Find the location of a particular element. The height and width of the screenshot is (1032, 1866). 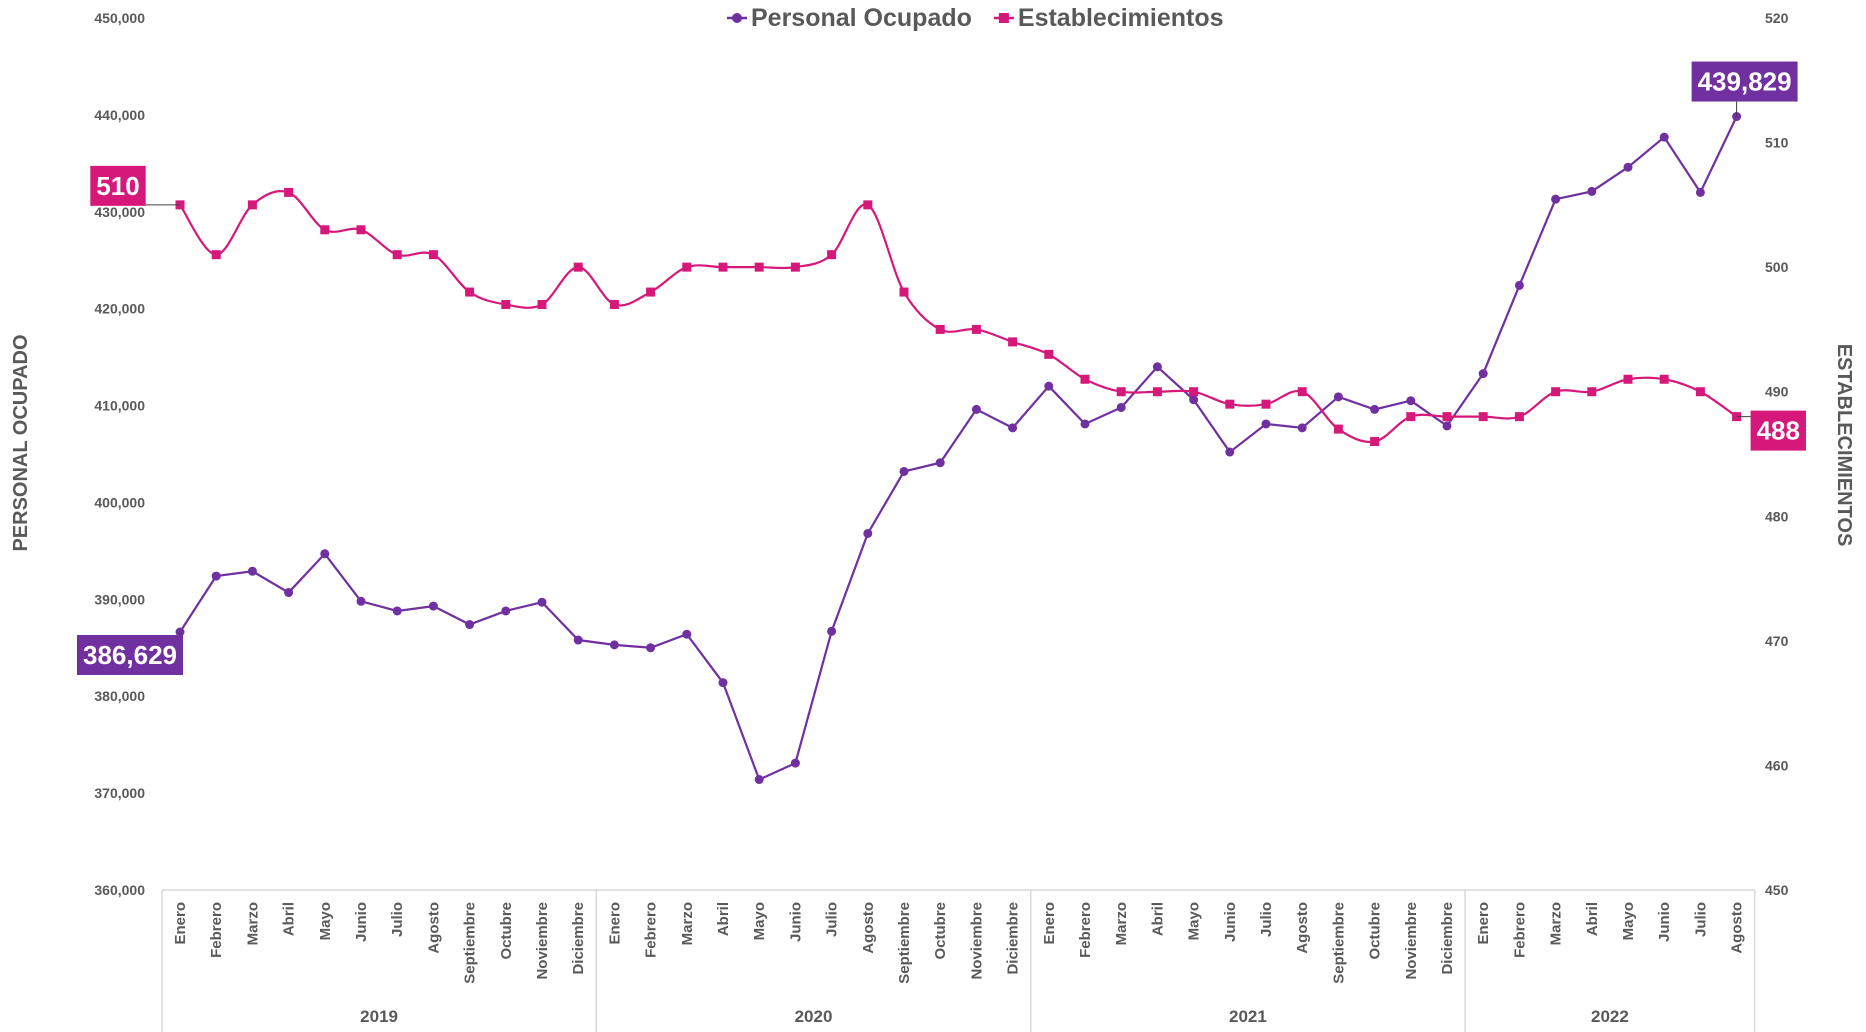

month-label: Octubre is located at coordinates (940, 931).